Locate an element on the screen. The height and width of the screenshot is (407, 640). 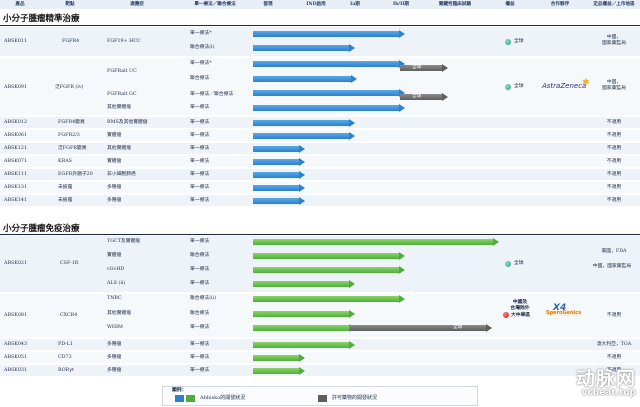
astrazeneca-mark-icon: ✱ is located at coordinates (586, 83).